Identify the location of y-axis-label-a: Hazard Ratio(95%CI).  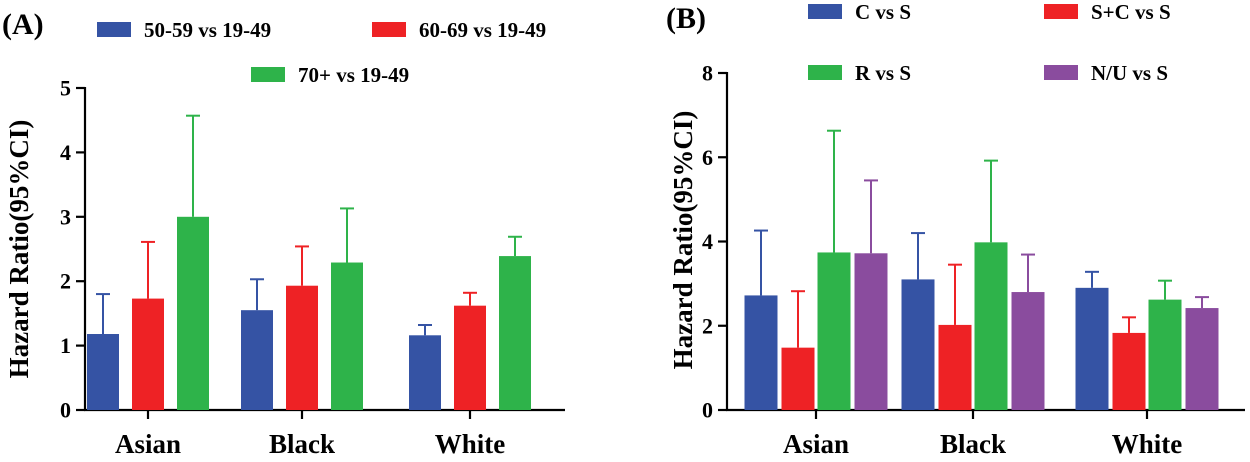
(19, 249).